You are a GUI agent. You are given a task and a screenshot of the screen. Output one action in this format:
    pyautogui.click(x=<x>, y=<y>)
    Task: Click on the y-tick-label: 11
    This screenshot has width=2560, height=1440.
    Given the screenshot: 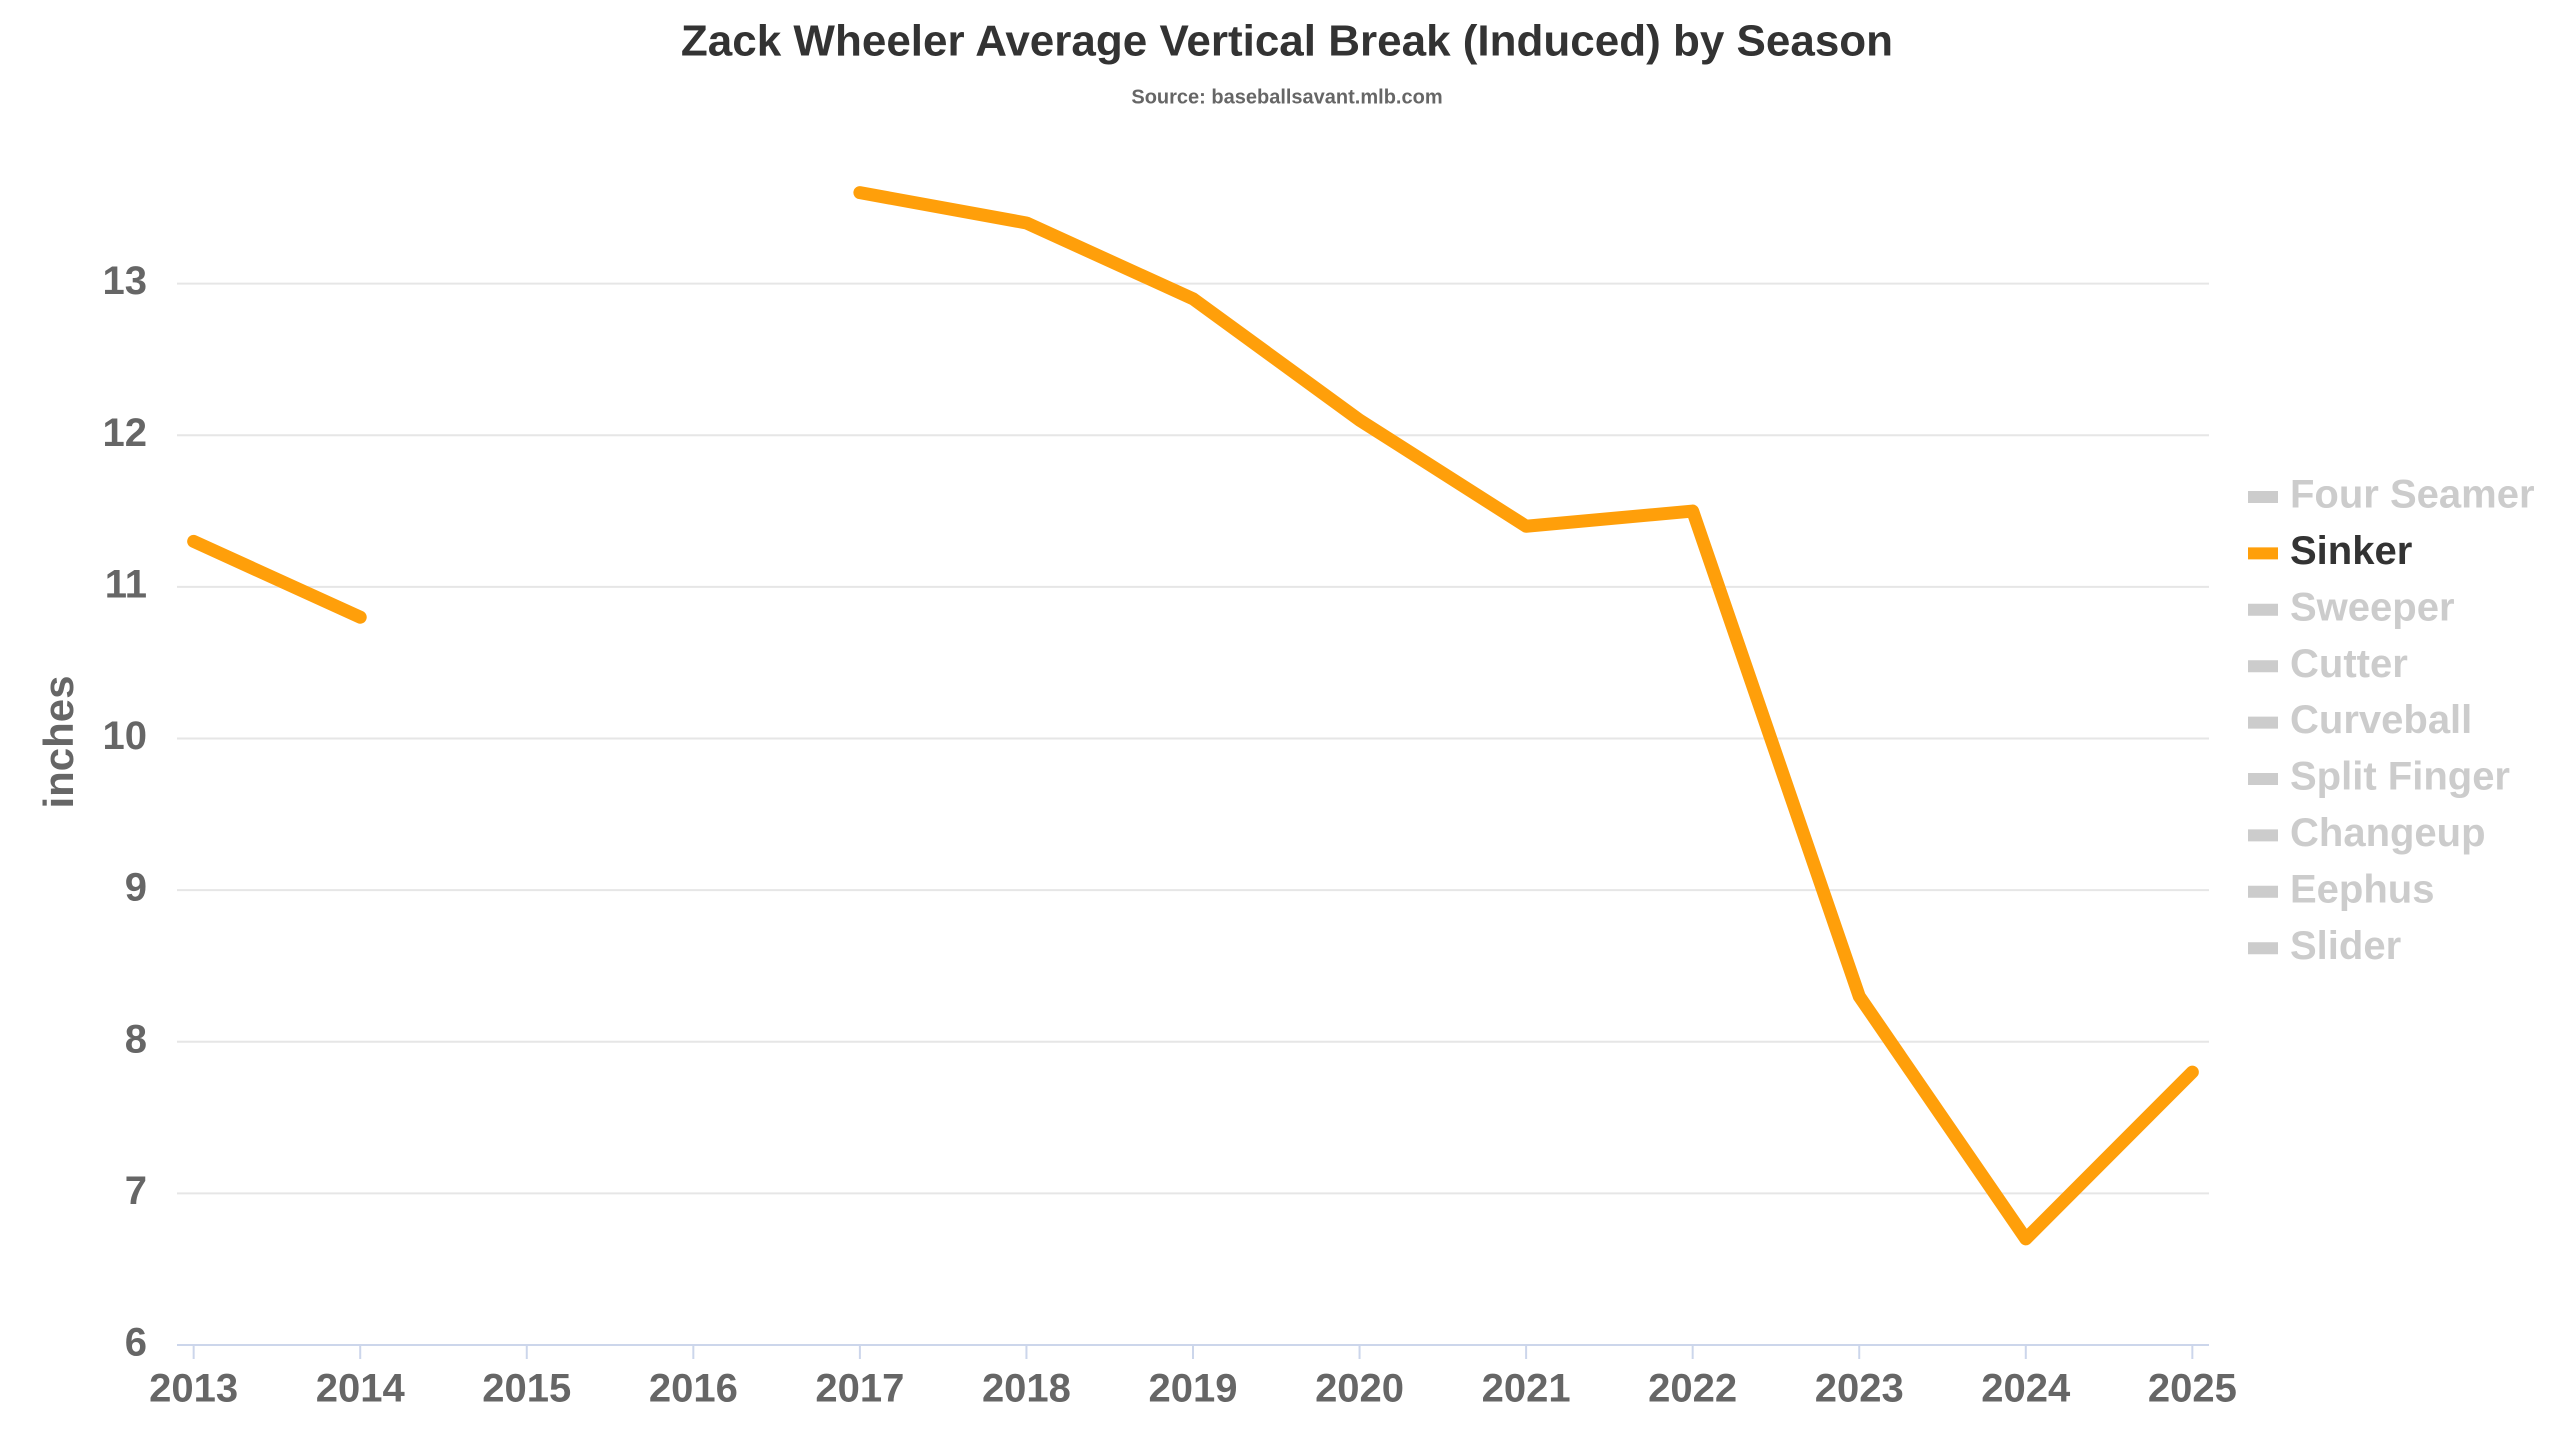 What is the action you would take?
    pyautogui.click(x=126, y=584)
    